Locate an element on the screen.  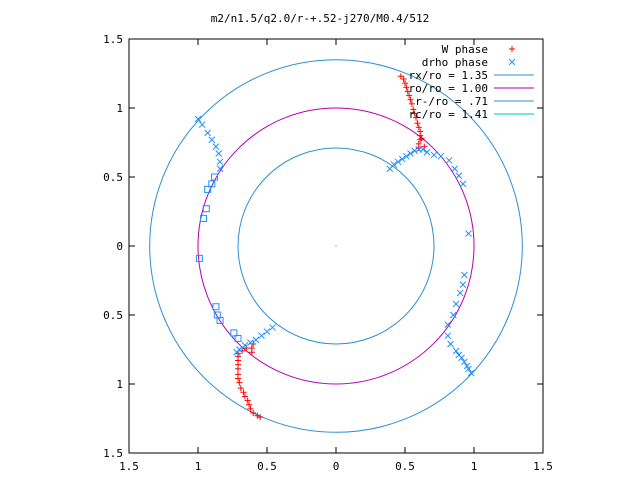
x-tick-label: 0 is located at coordinates (336, 466).